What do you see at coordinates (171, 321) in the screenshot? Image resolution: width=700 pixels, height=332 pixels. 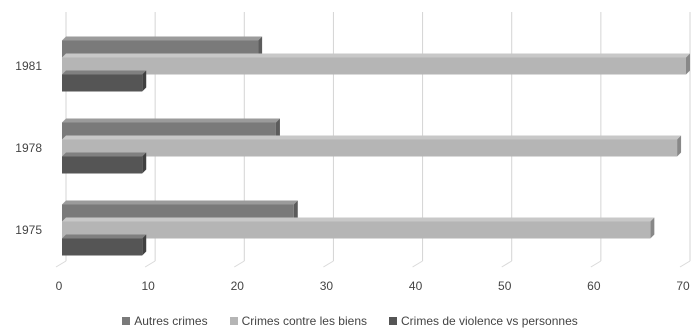 I see `legend-label-autres-crimes: Autres crimes` at bounding box center [171, 321].